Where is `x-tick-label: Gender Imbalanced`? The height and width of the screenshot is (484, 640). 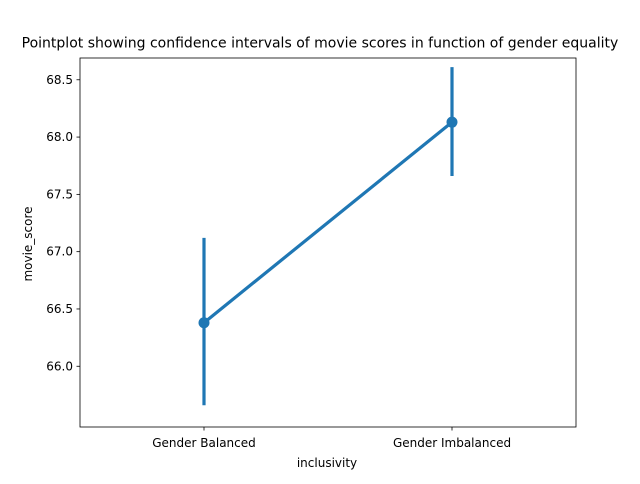
x-tick-label: Gender Imbalanced is located at coordinates (452, 443).